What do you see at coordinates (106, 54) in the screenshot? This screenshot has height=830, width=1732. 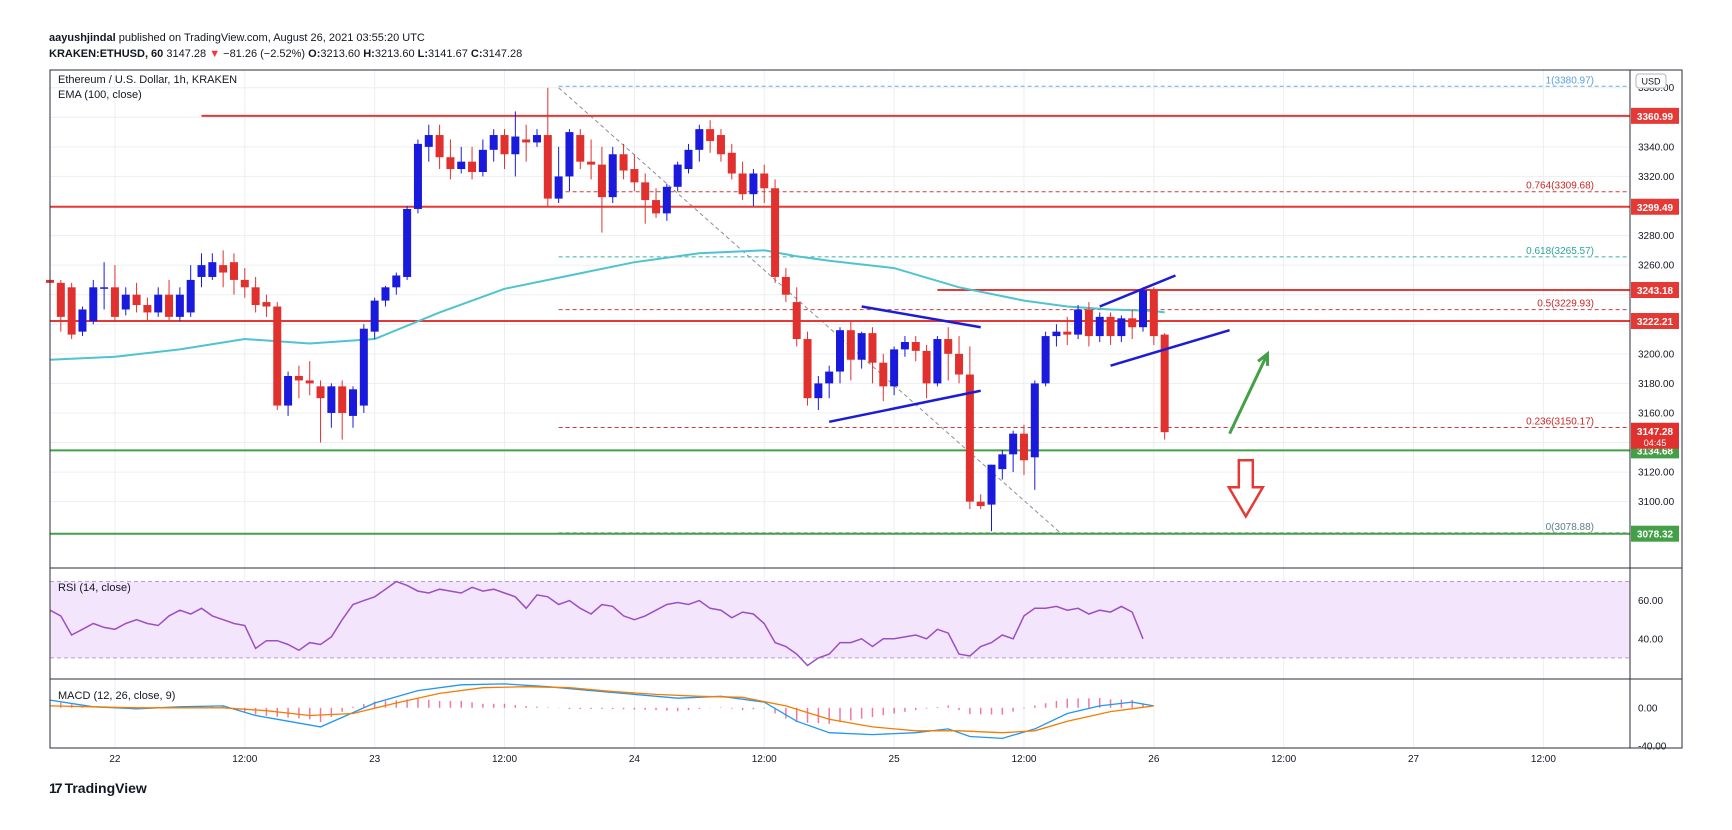 I see `symbol-label: KRAKEN:ETHUSD, 60` at bounding box center [106, 54].